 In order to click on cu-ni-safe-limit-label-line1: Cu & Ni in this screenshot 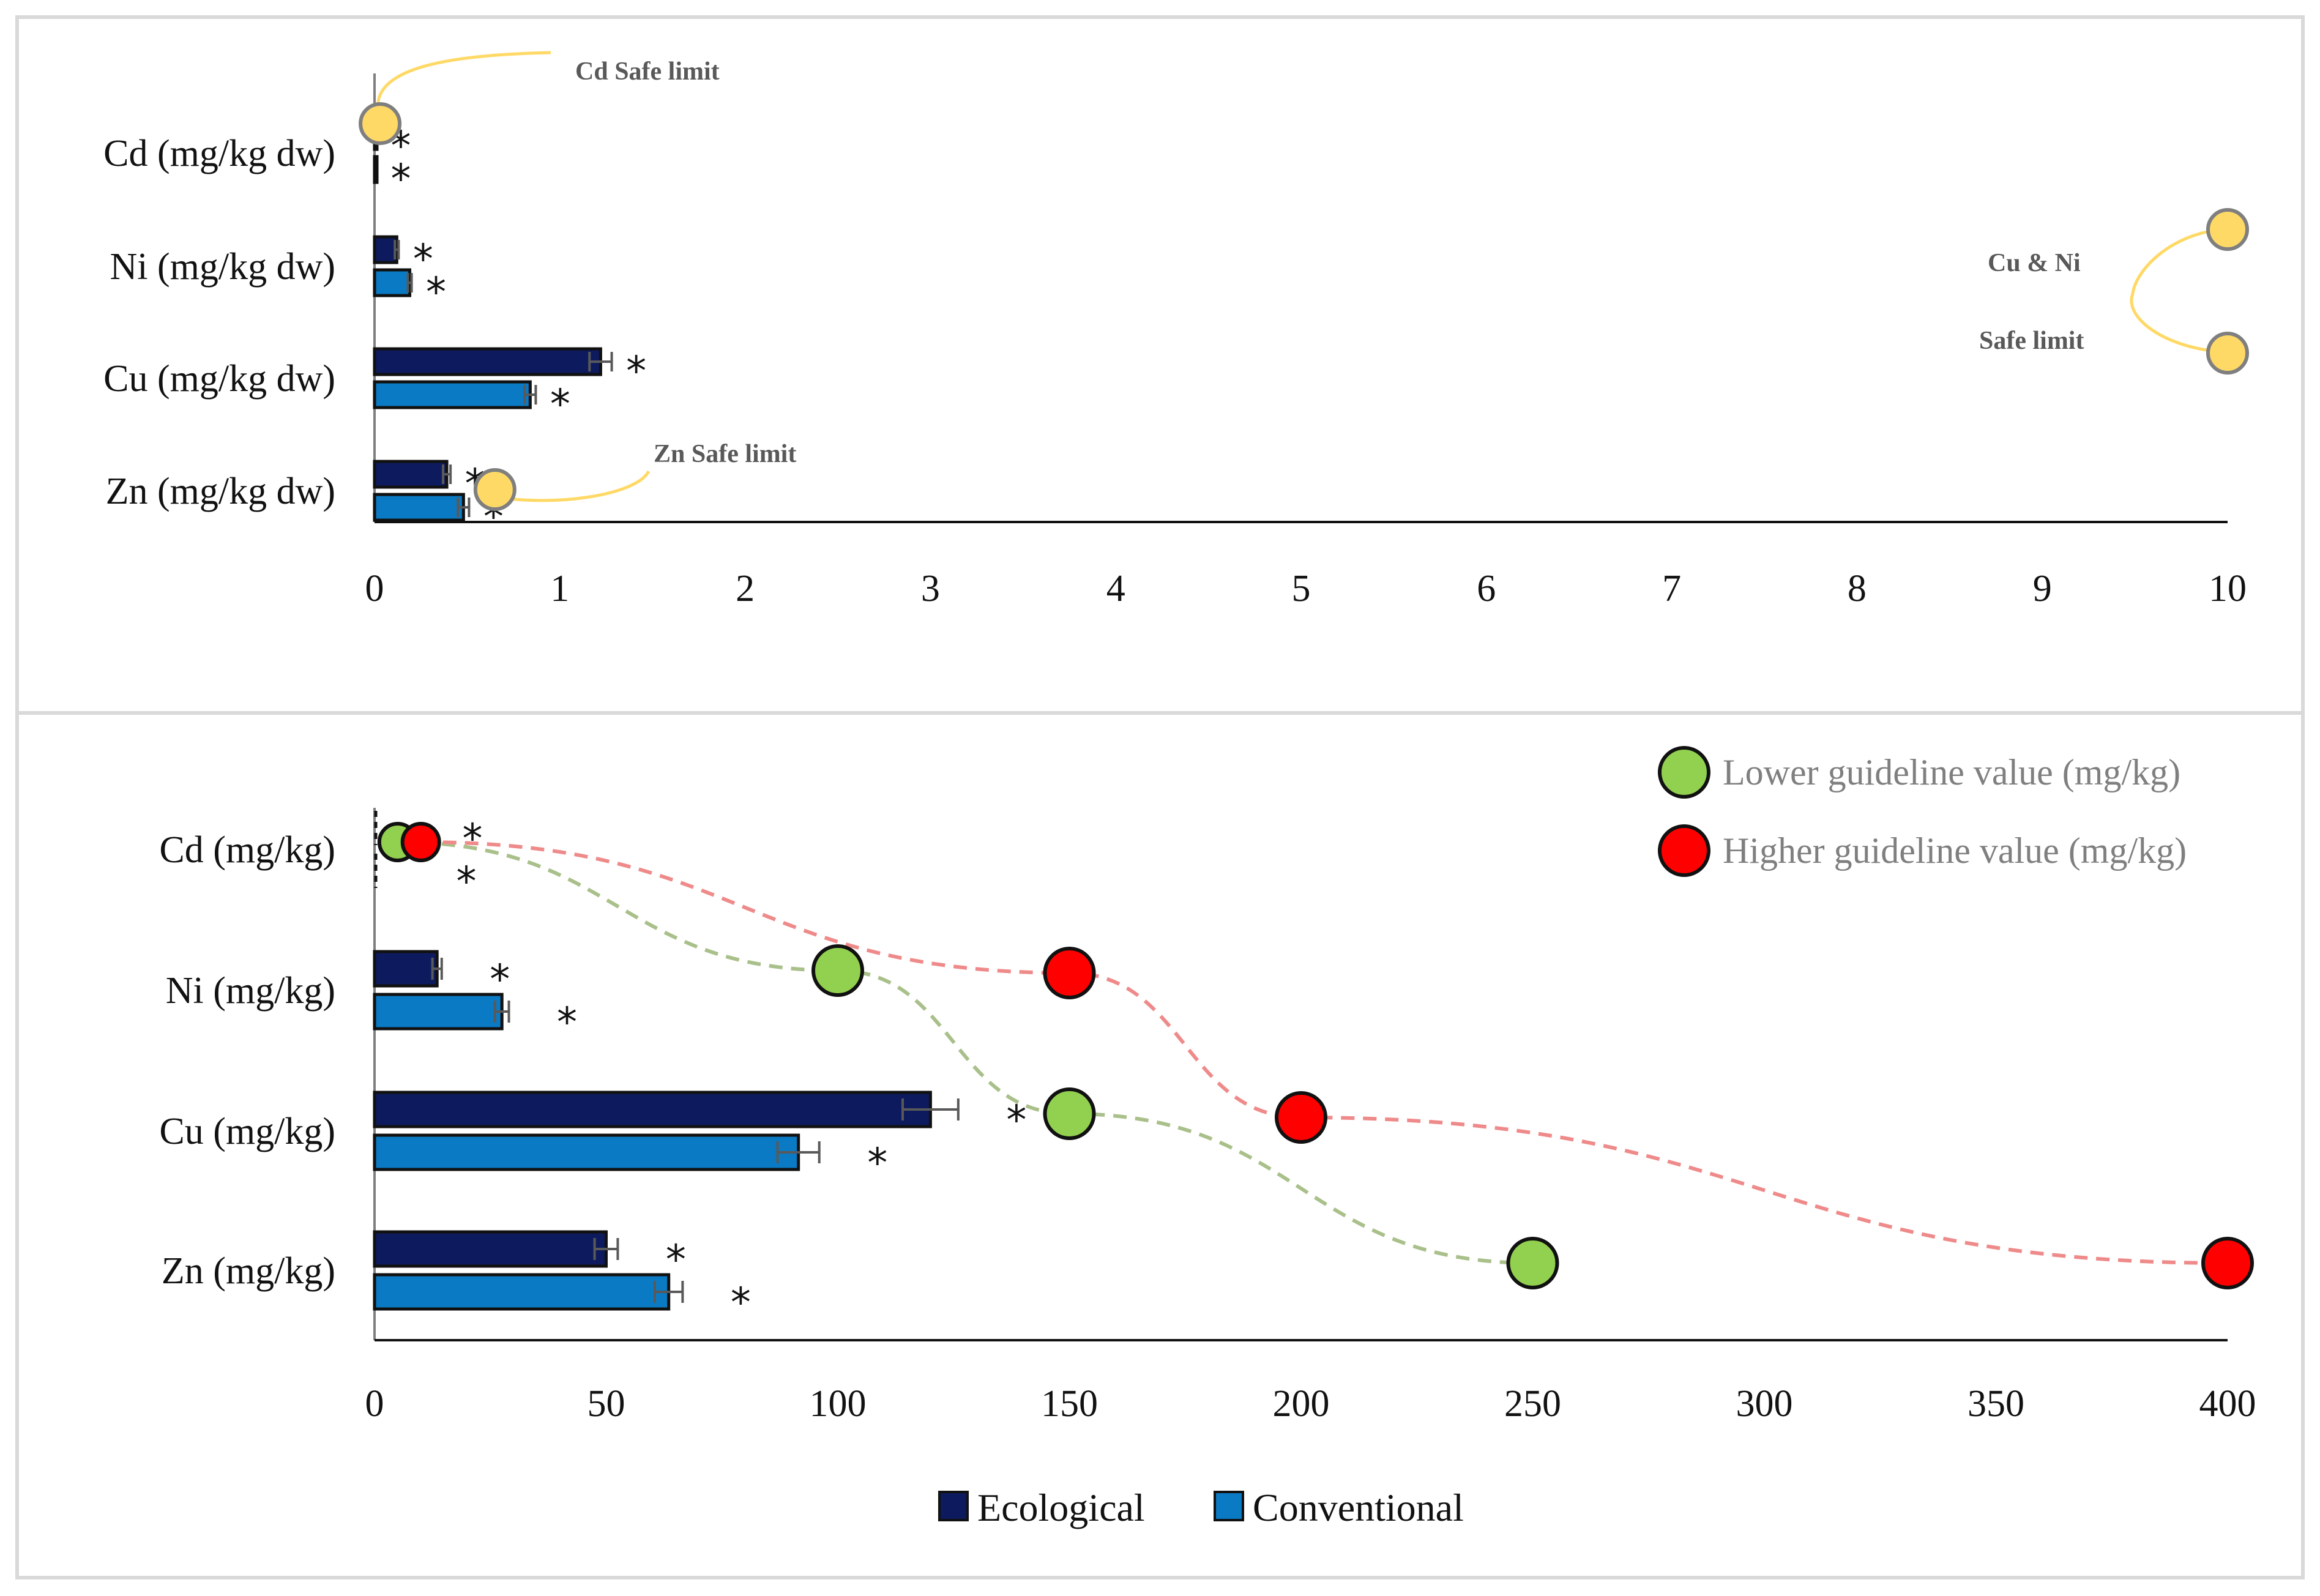, I will do `click(2035, 263)`.